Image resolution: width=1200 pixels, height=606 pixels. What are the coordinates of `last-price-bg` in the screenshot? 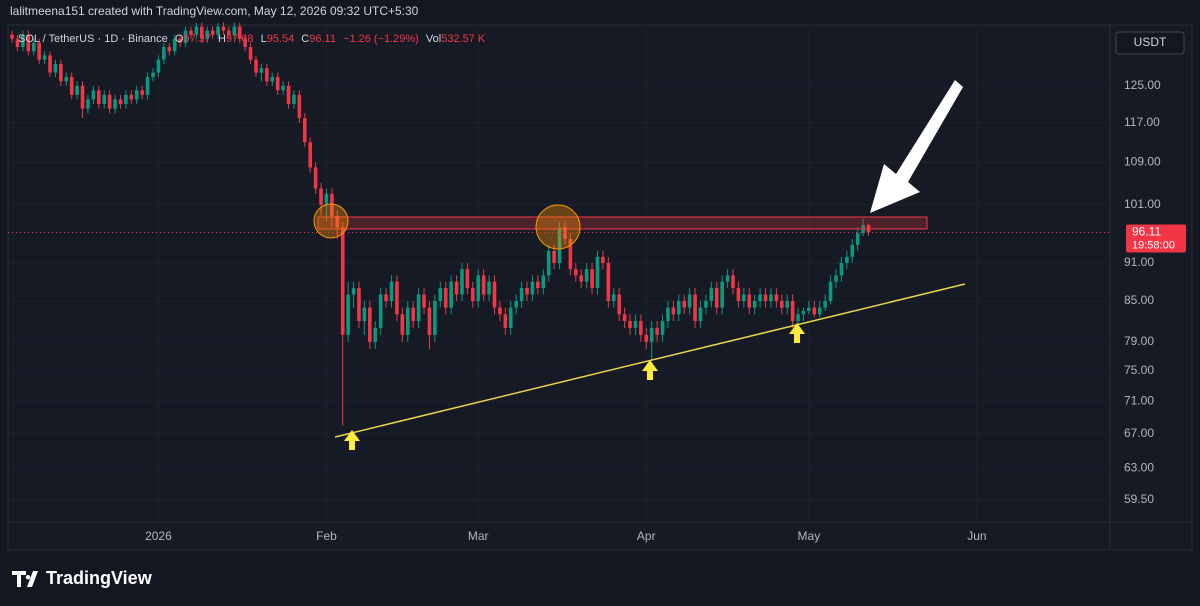 It's located at (1156, 238).